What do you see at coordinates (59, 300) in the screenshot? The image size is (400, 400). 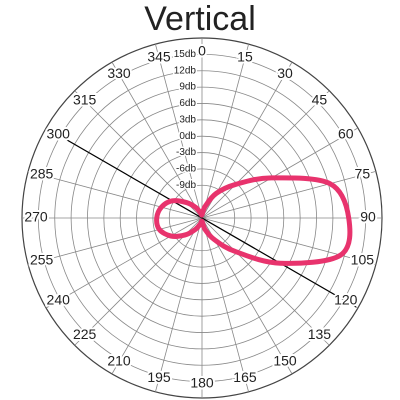 I see `angle-label: 240` at bounding box center [59, 300].